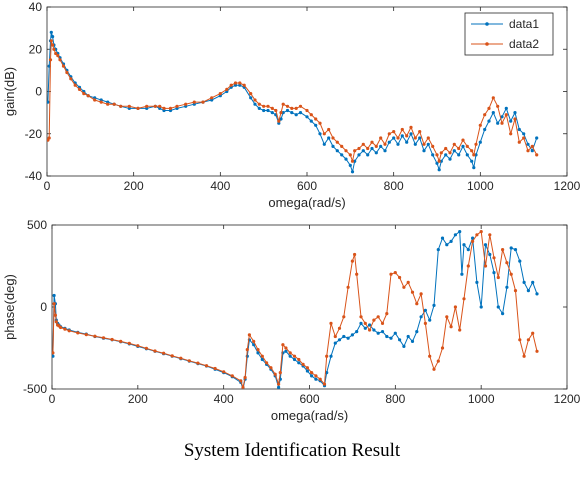 Image resolution: width=584 pixels, height=479 pixels. Describe the element at coordinates (487, 24) in the screenshot. I see `legend-marker-data1` at that location.